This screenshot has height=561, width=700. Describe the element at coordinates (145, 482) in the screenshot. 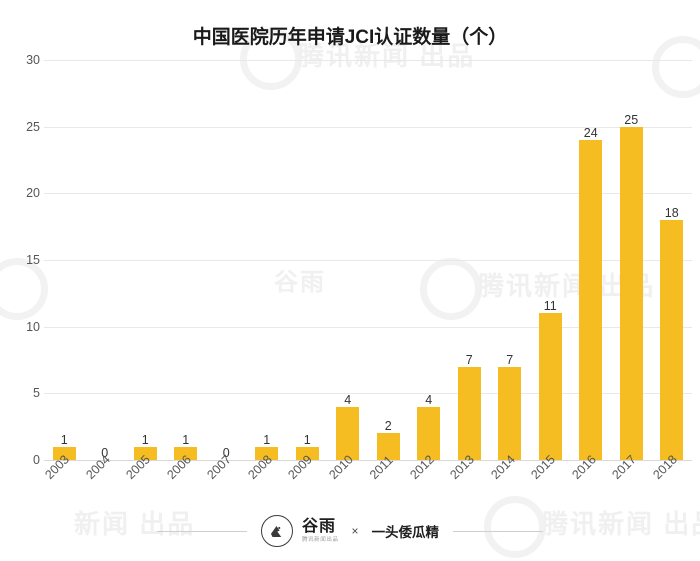

I see `x-axis-slot: 2005` at that location.